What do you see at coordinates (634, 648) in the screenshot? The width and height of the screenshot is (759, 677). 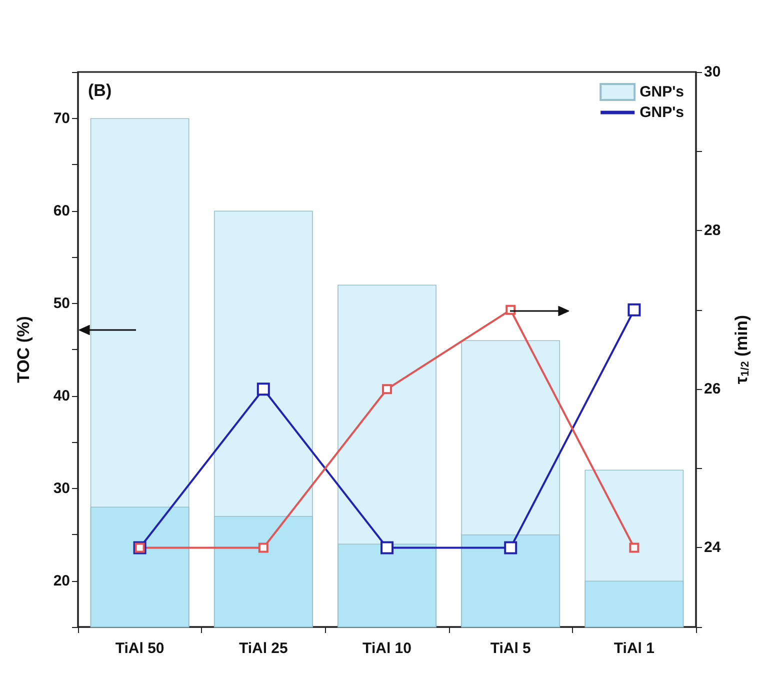 I see `x-tick-label: TiAl 1` at bounding box center [634, 648].